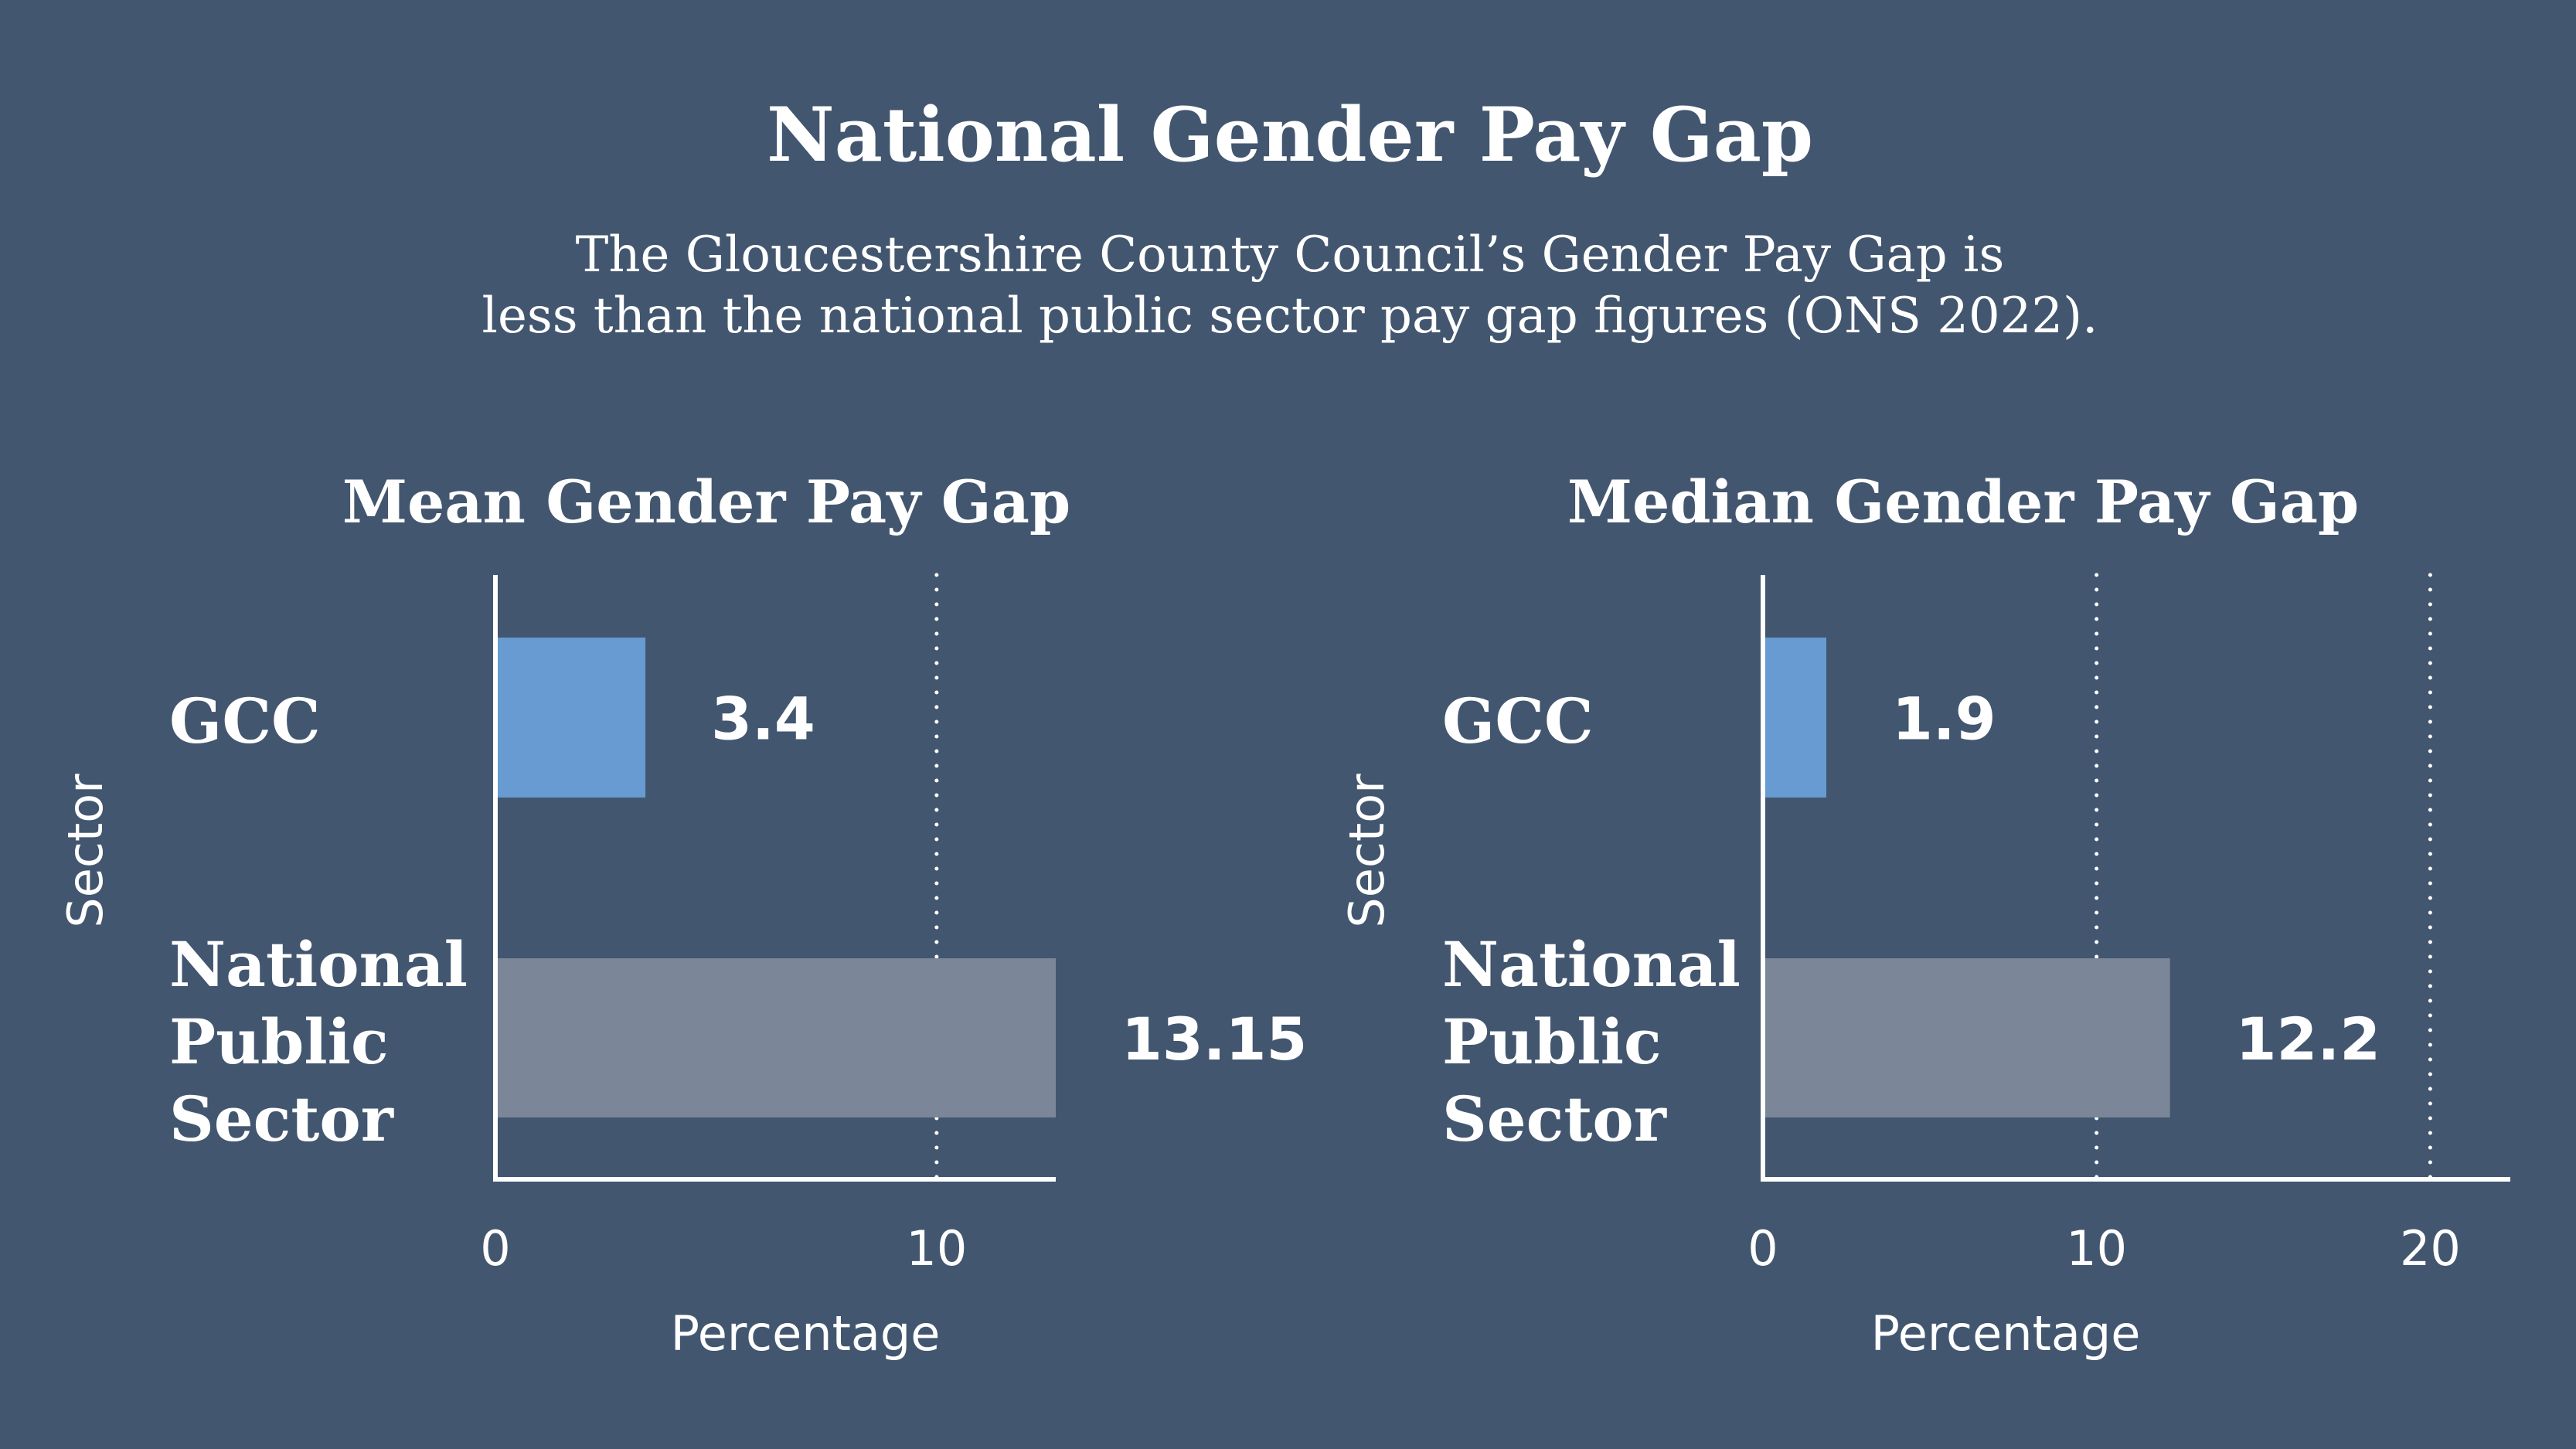 The image size is (2576, 1449). Describe the element at coordinates (1290, 135) in the screenshot. I see `page-title: National Gender Pay Gap` at that location.